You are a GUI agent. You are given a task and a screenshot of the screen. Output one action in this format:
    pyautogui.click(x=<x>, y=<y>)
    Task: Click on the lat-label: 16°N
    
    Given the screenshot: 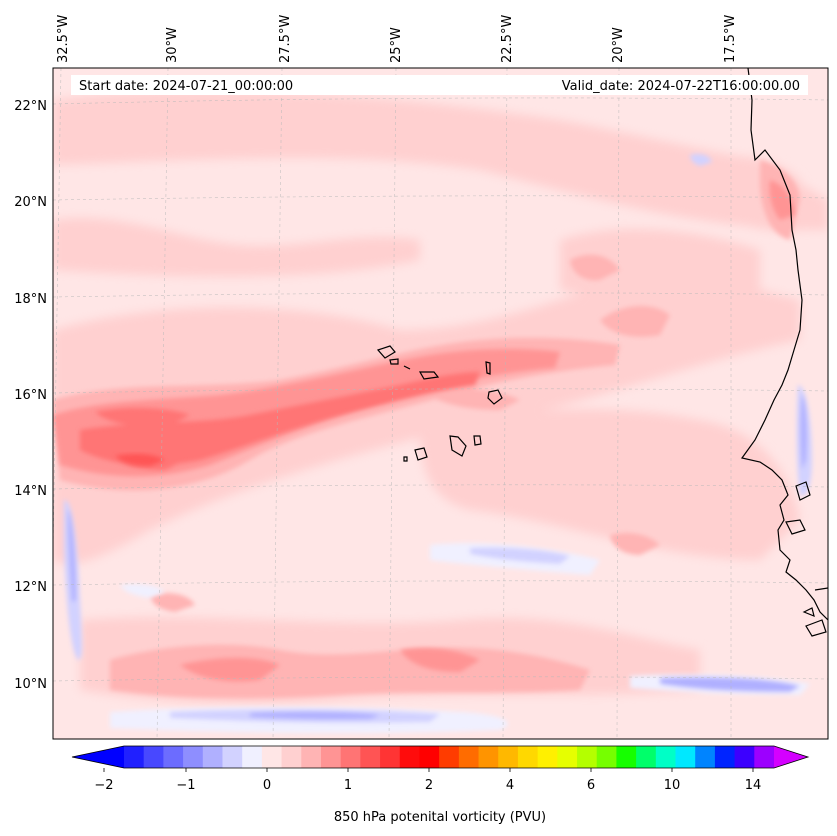 What is the action you would take?
    pyautogui.click(x=30, y=395)
    